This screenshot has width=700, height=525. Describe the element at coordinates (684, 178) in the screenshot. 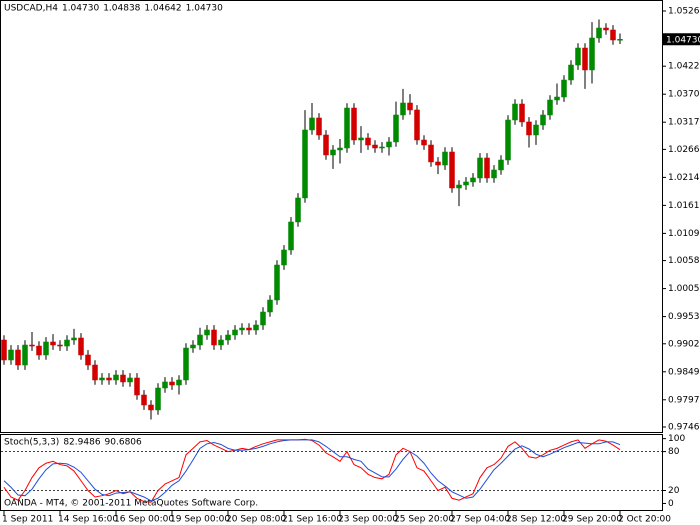

I see `y-tick-label: 1.02140` at that location.